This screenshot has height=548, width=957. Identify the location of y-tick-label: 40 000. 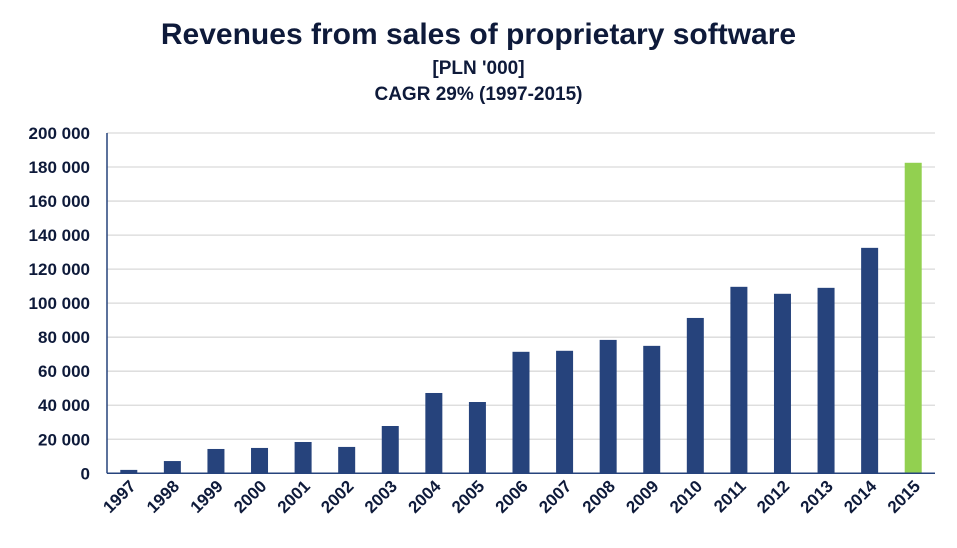
(64, 405).